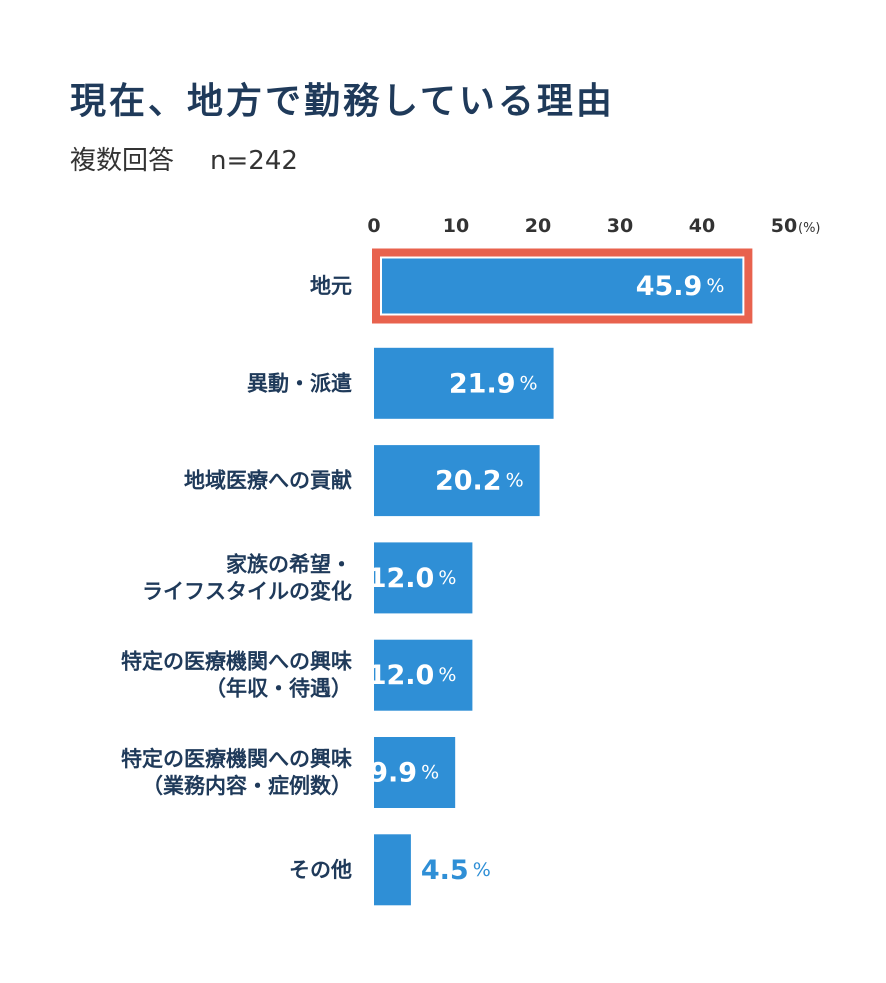  What do you see at coordinates (373, 226) in the screenshot?
I see `x-tick-label: 0` at bounding box center [373, 226].